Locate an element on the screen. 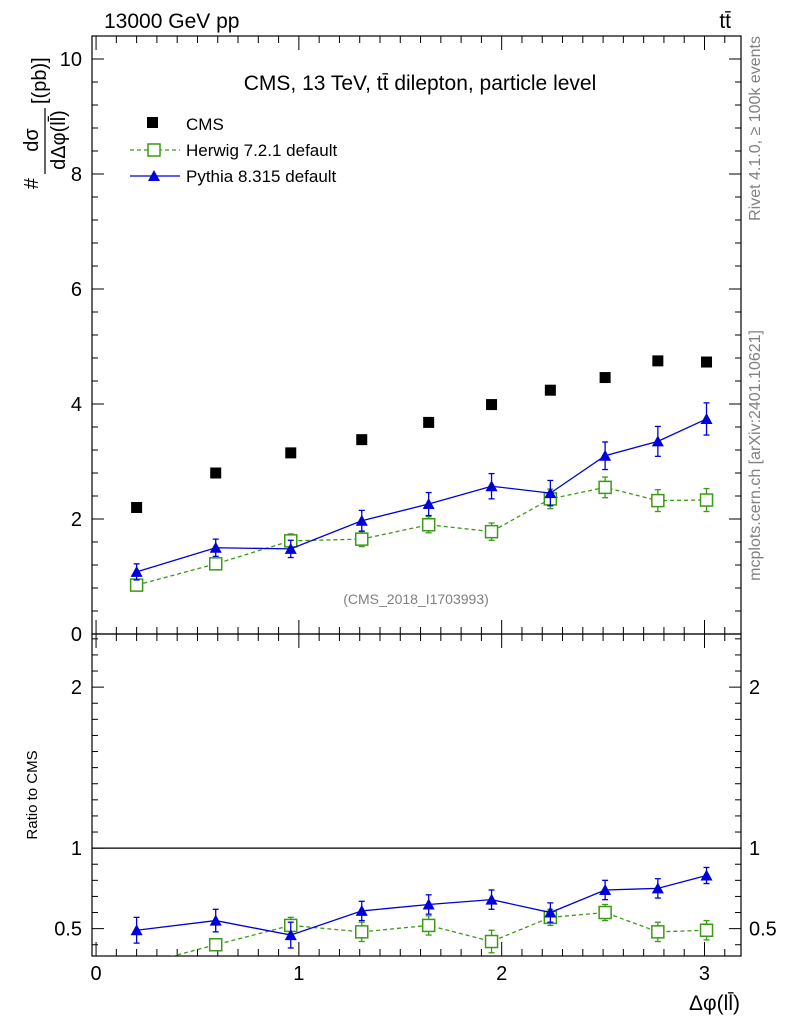 Image resolution: width=786 pixels, height=1024 pixels. y-label-unit: [(pb)] is located at coordinates (40, 80).